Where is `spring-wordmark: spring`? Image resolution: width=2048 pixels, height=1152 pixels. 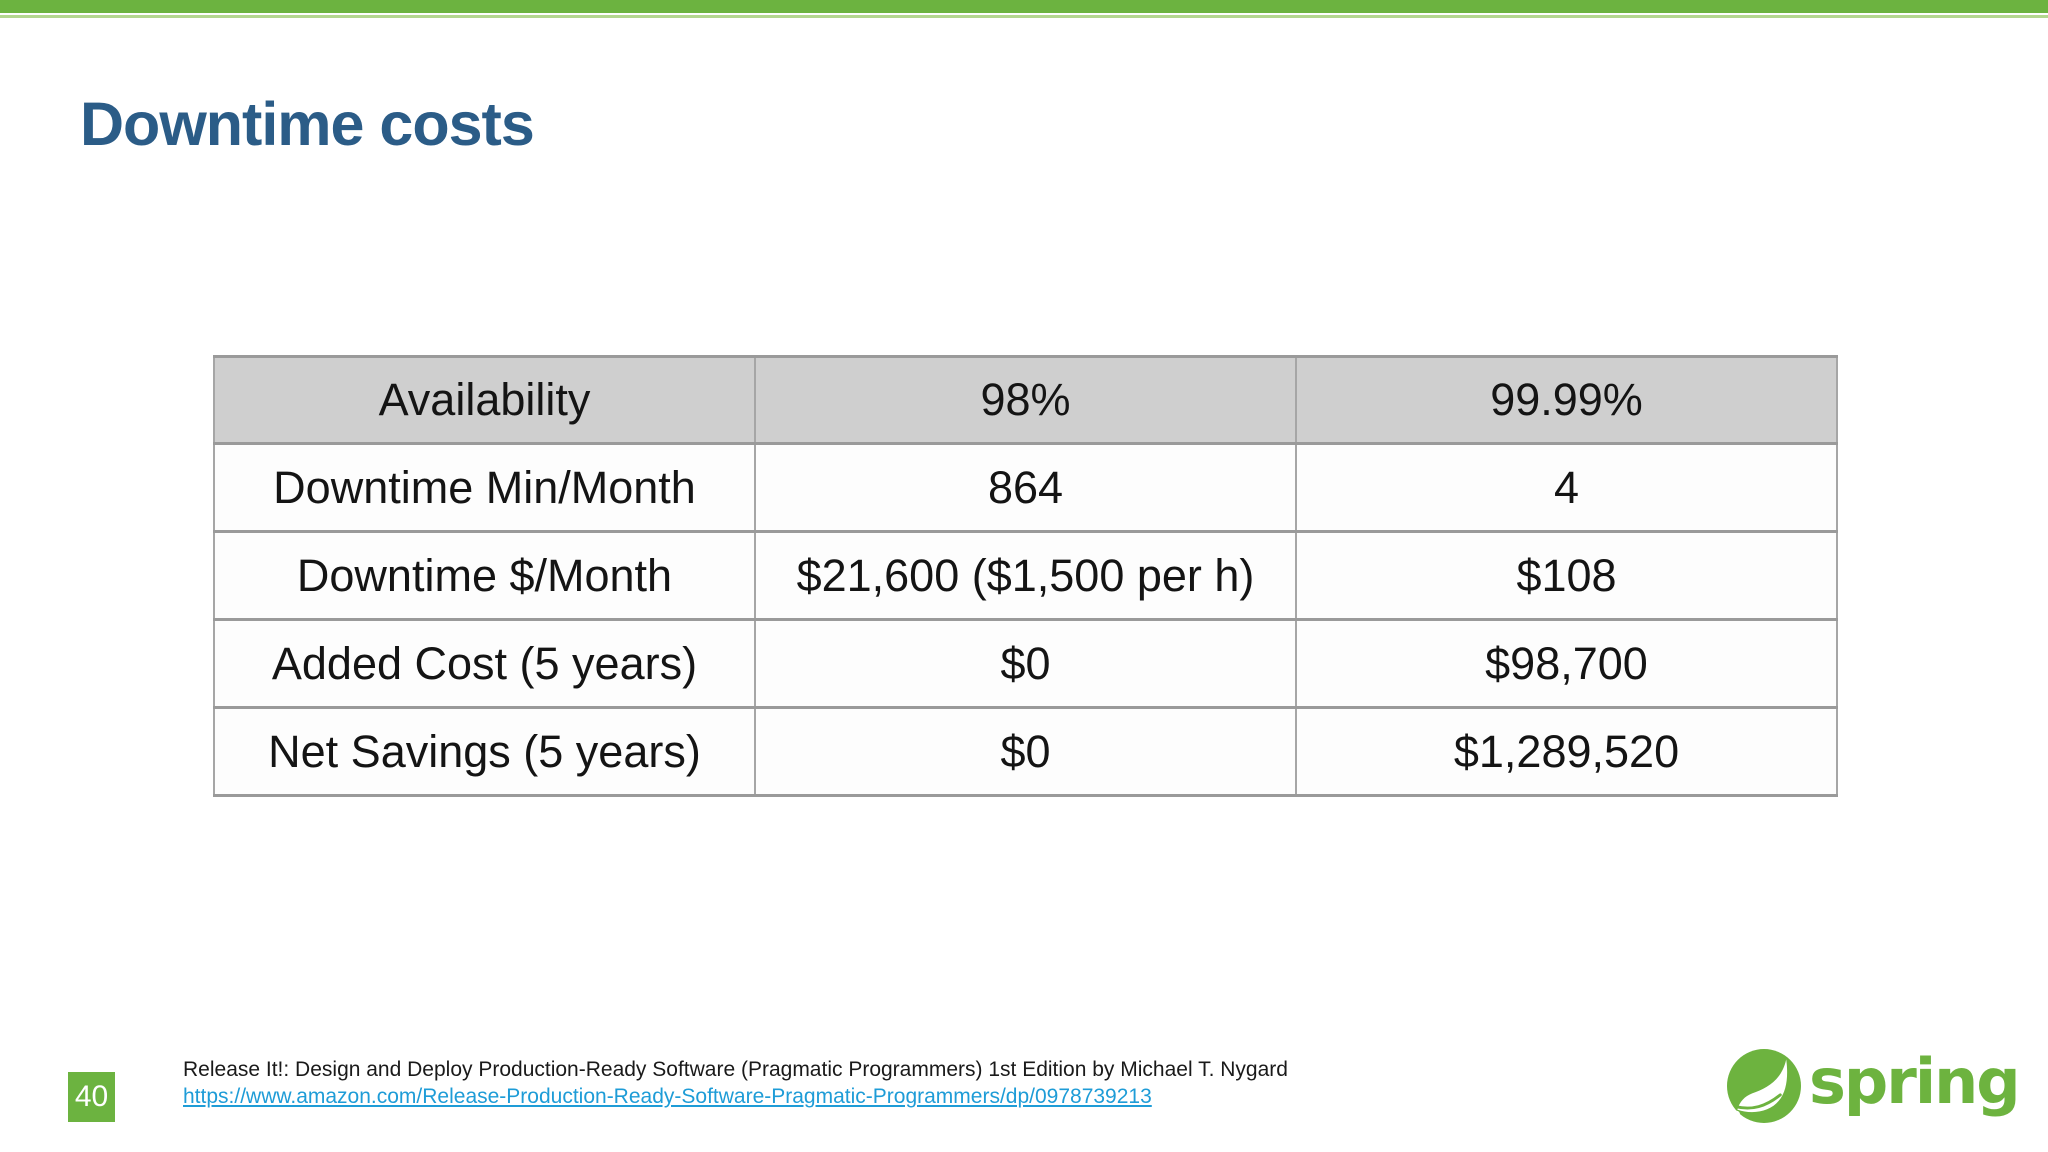 spring-wordmark: spring is located at coordinates (1915, 1081).